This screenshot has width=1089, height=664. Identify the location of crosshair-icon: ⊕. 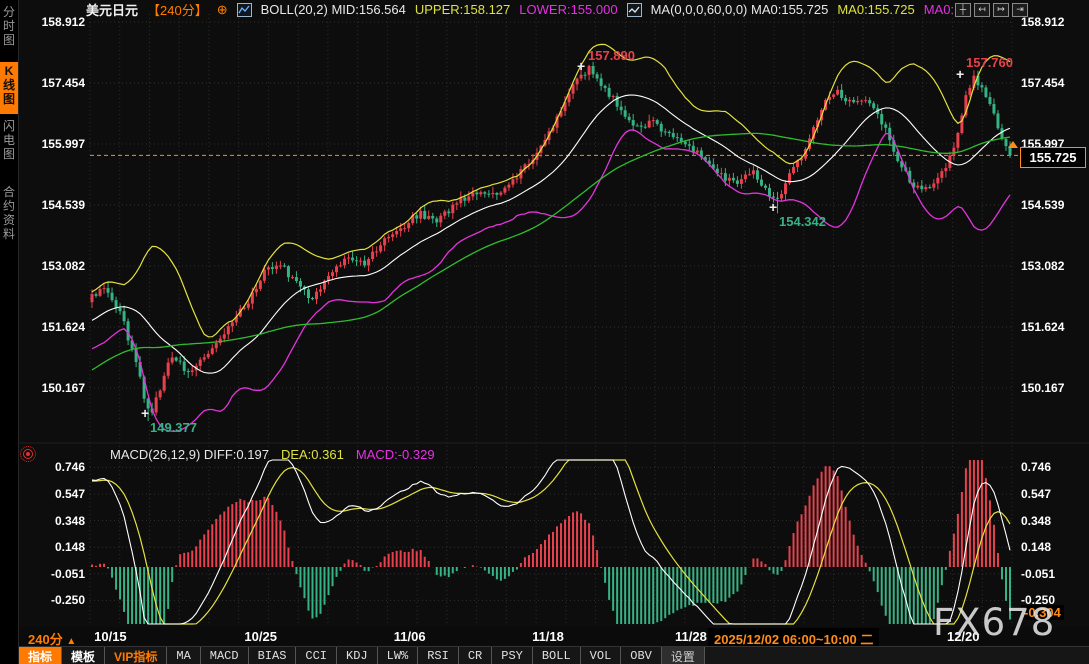
(222, 9).